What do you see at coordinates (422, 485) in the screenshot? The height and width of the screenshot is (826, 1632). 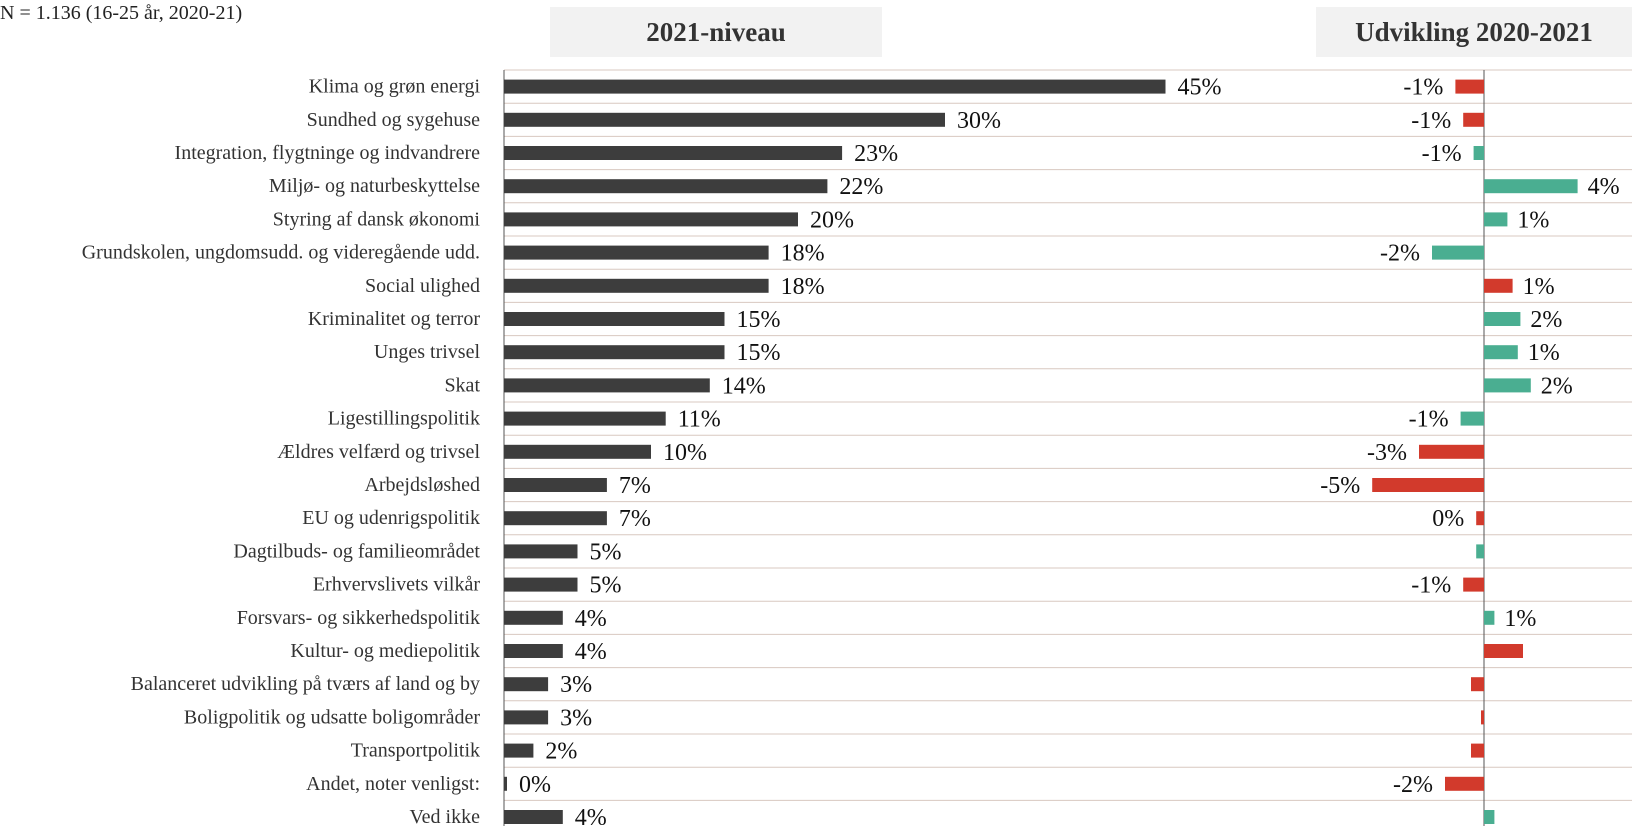 I see `category-label: Arbejdsløshed` at bounding box center [422, 485].